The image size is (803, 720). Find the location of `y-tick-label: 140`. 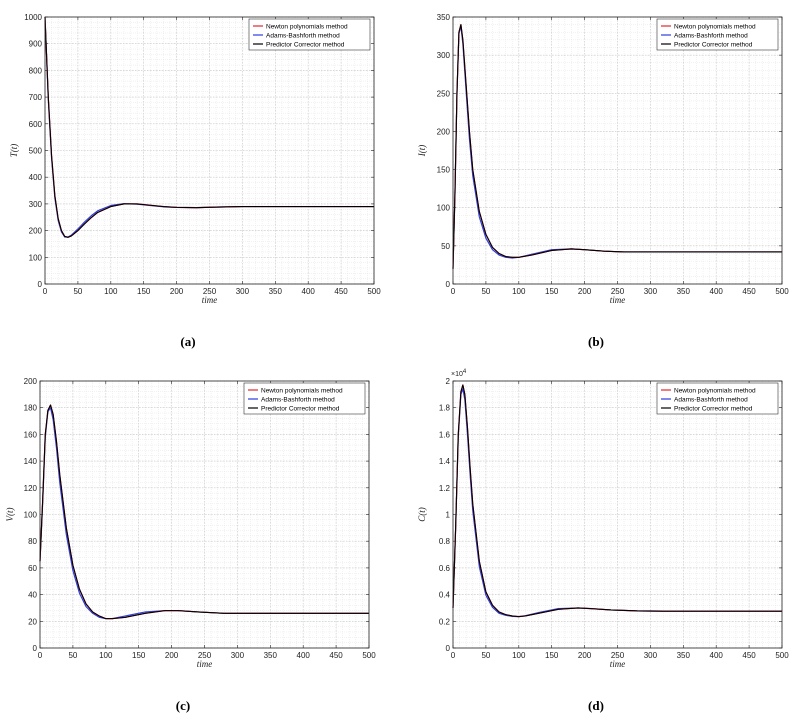

y-tick-label: 140 is located at coordinates (31, 461).